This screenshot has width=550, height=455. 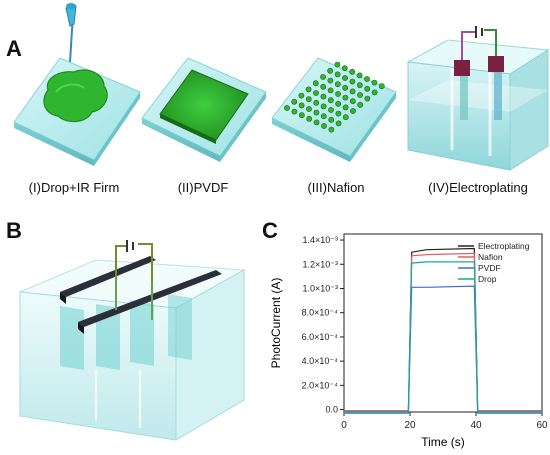 I want to click on electrode-left, so click(x=464, y=90).